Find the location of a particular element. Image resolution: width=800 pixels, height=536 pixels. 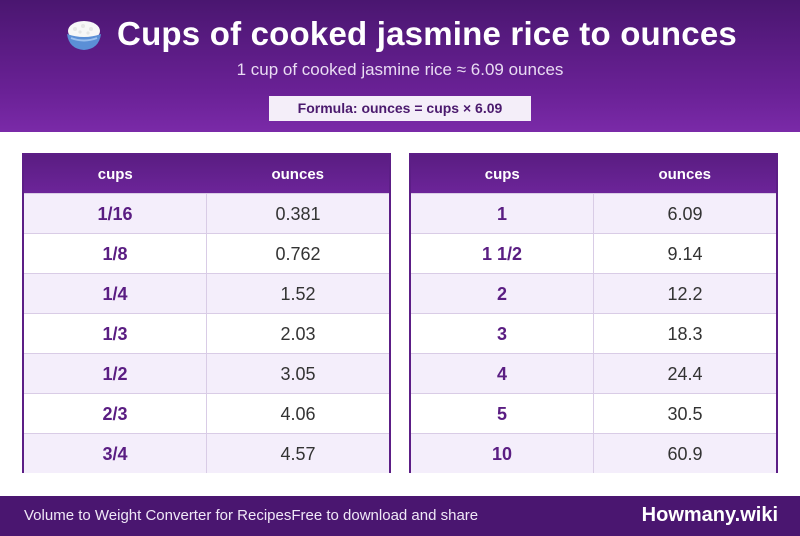

cups-cell: 3/4 is located at coordinates (115, 453).